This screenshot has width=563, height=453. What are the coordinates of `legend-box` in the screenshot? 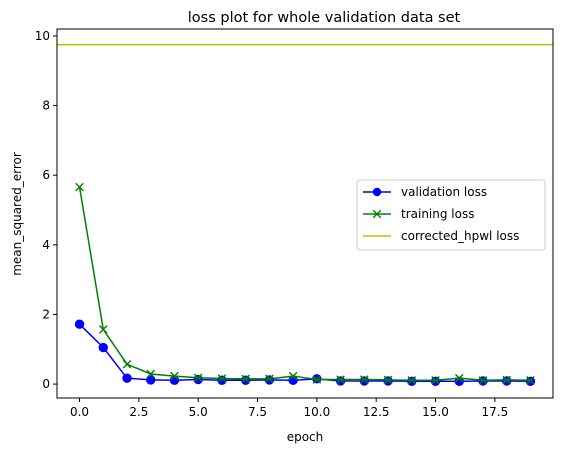 It's located at (451, 215).